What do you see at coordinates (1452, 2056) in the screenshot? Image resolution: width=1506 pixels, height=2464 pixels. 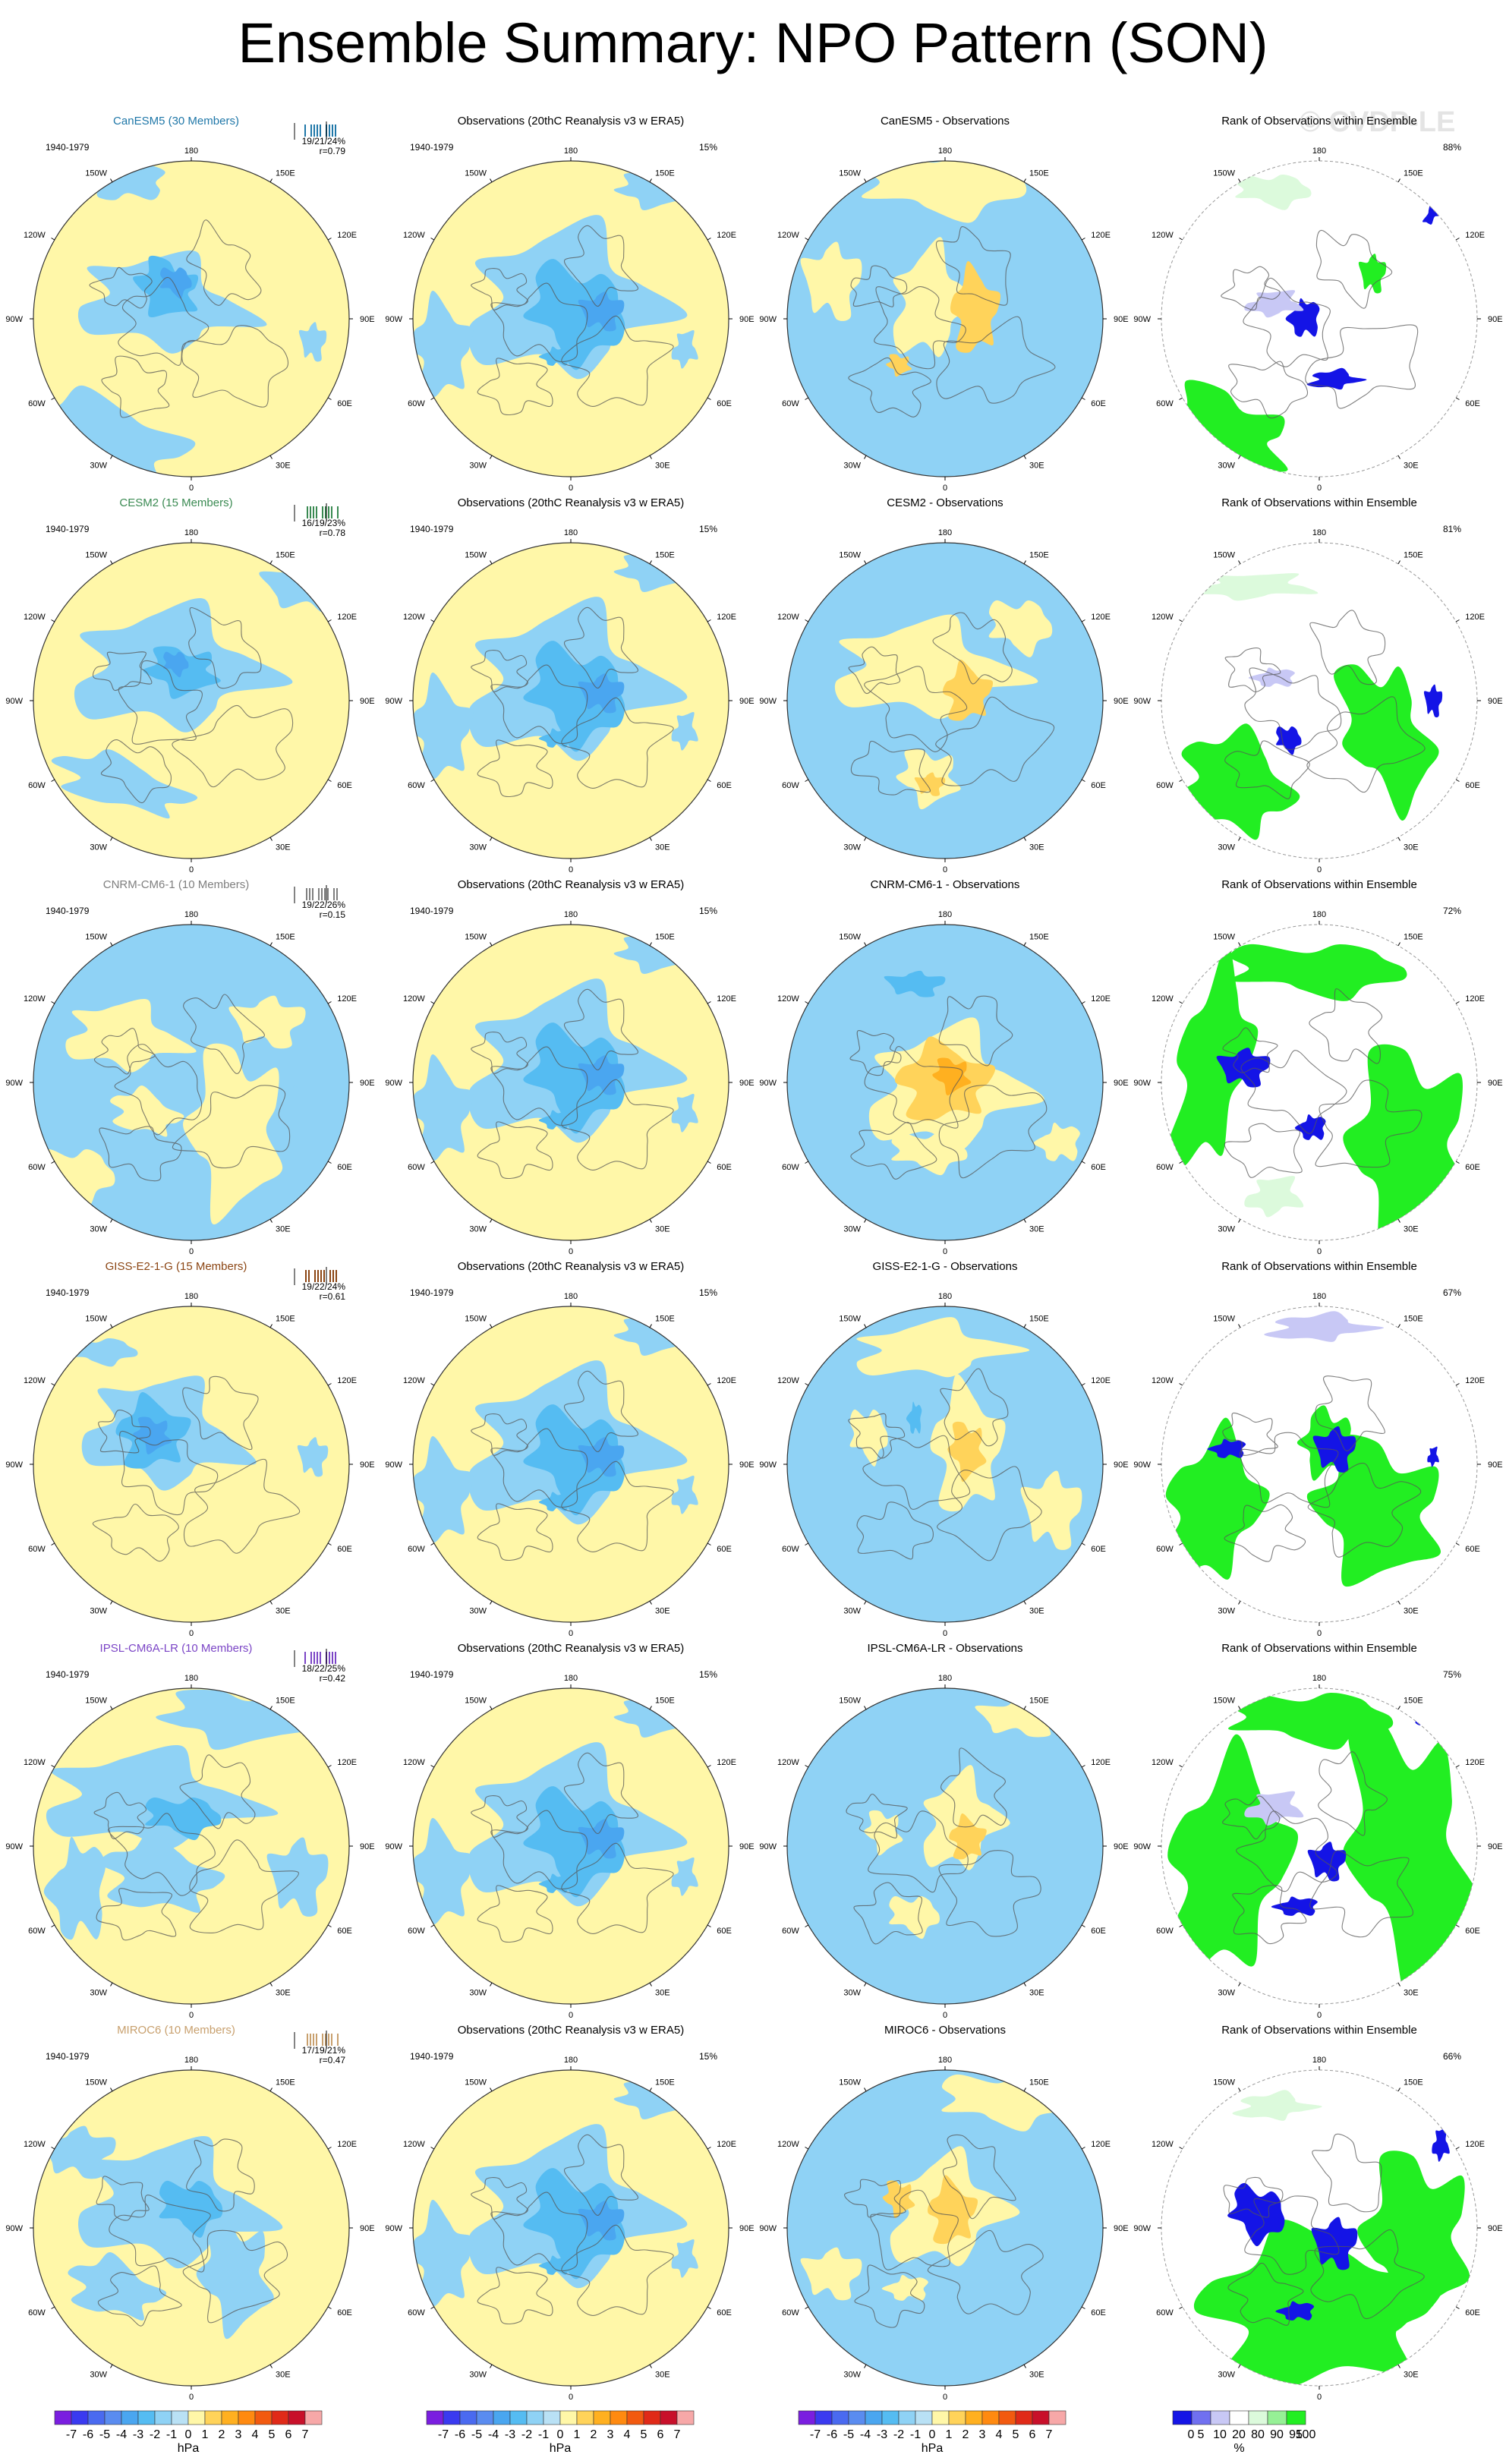 I see `rank-percent: 66%` at bounding box center [1452, 2056].